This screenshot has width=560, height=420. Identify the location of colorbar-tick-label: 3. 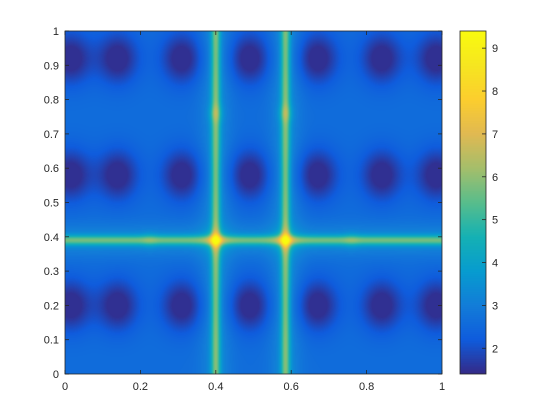
(495, 306).